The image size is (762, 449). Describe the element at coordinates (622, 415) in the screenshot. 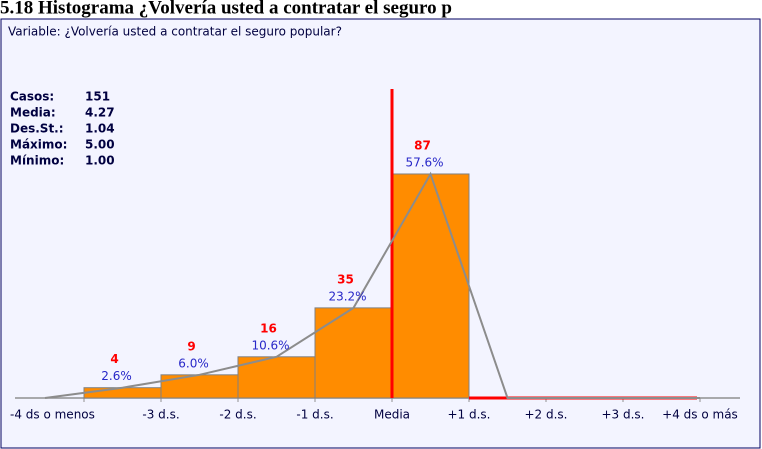

I see `x-tick-label: +3 d.s.` at that location.